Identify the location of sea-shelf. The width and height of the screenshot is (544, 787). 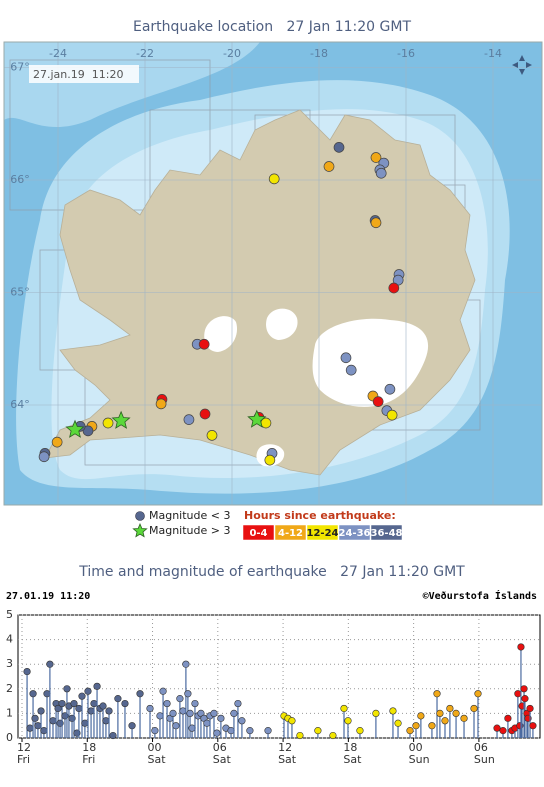
(132, 85).